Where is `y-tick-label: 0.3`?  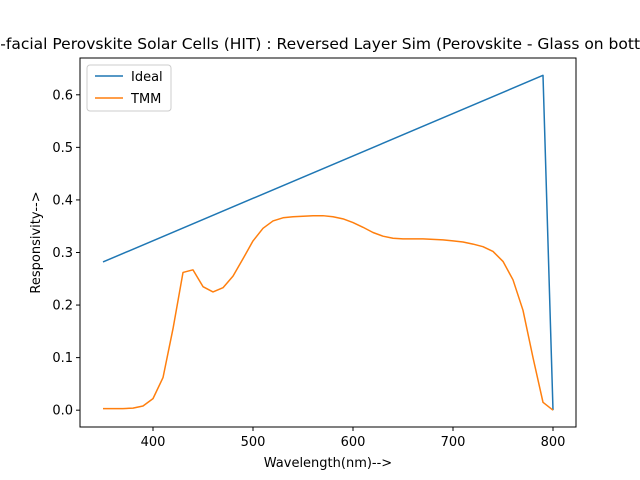 y-tick-label: 0.3 is located at coordinates (62, 253).